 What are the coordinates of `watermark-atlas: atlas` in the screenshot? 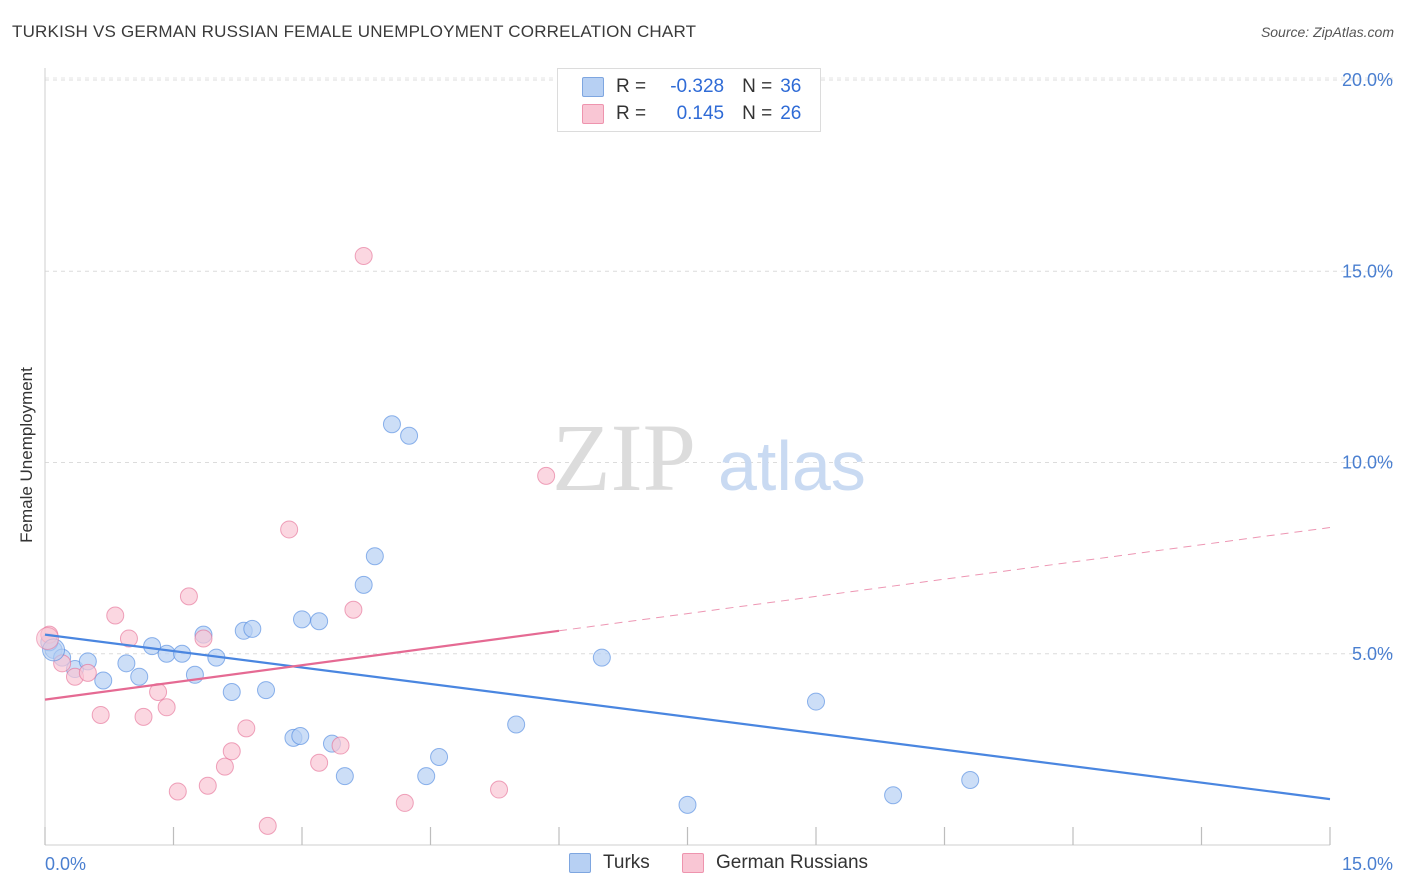 It's located at (792, 466).